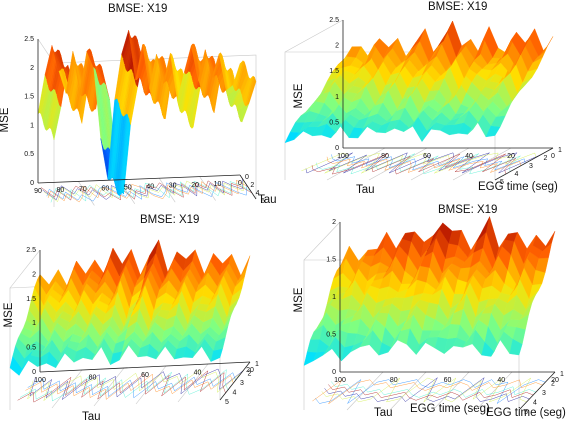 The image size is (572, 423). I want to click on x-tick-label: 10, so click(218, 184).